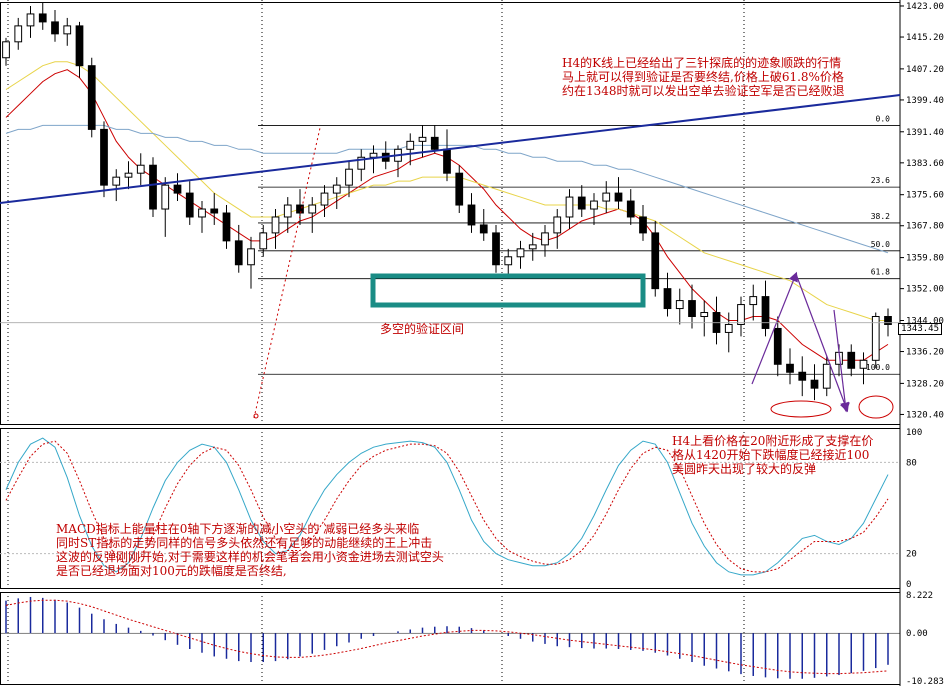 The width and height of the screenshot is (944, 686). I want to click on y-tick-label: 1352.00, so click(925, 290).